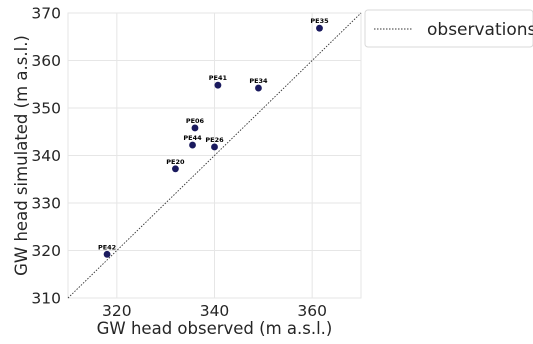  What do you see at coordinates (312, 311) in the screenshot?
I see `x-tick-label: 360` at bounding box center [312, 311].